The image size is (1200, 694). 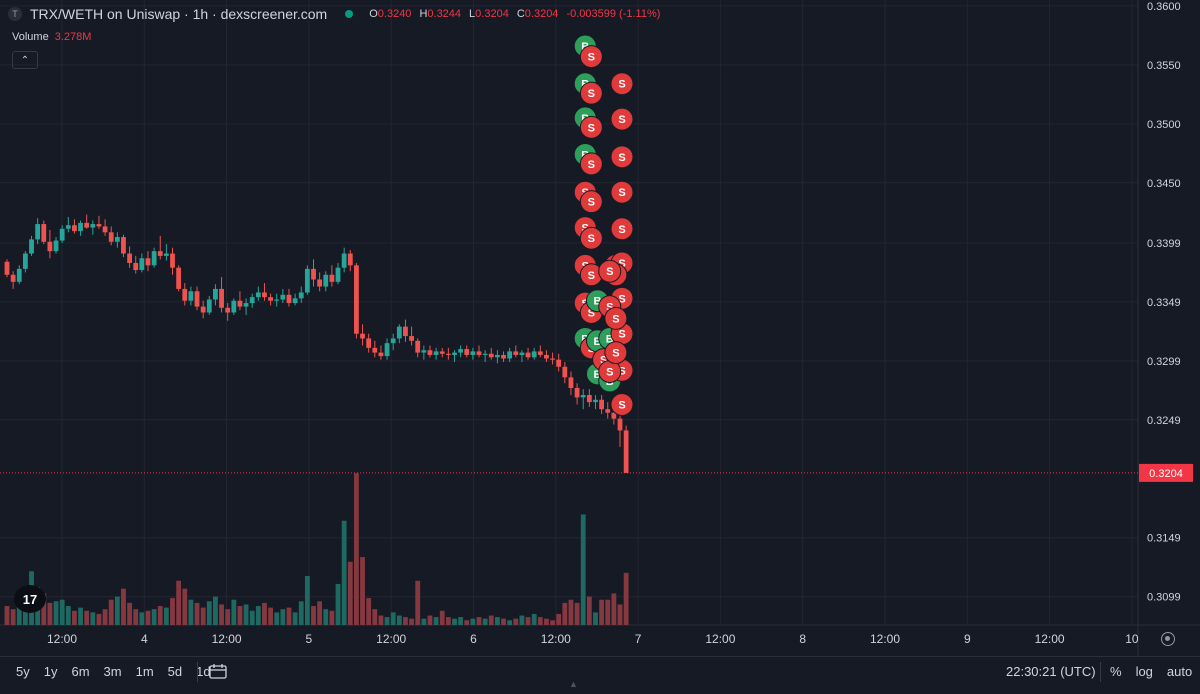 I want to click on scroll-up-icon: ▲, so click(x=573, y=684).